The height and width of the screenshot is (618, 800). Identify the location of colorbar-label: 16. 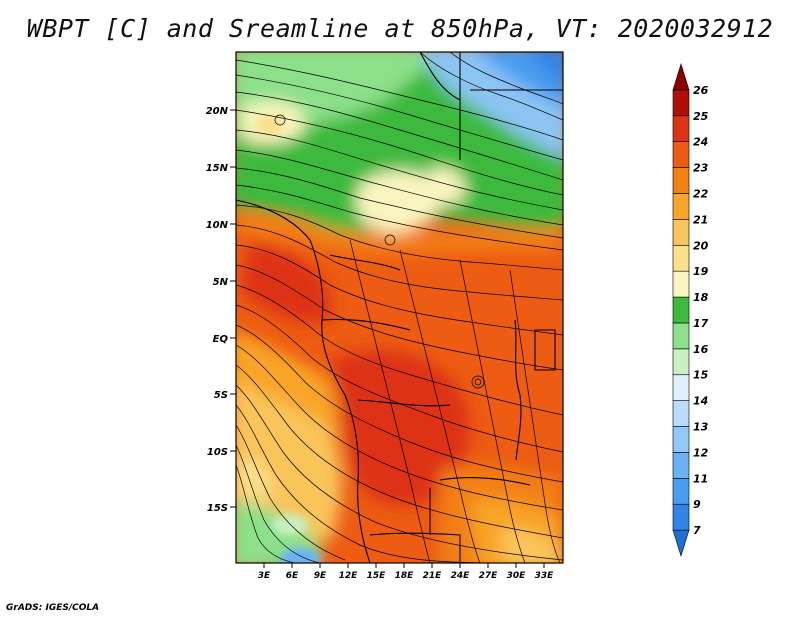
(701, 349).